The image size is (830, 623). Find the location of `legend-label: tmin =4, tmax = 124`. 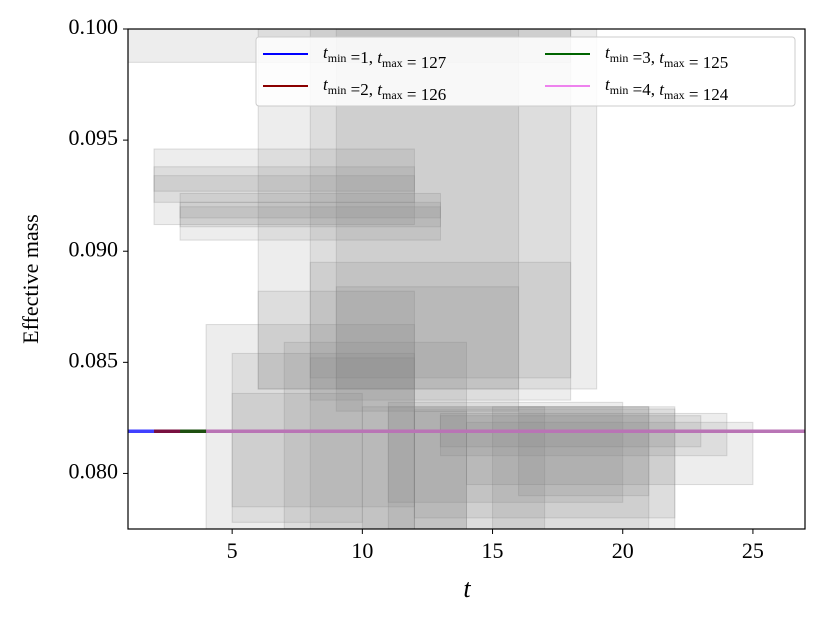

legend-label: tmin =4, tmax = 124 is located at coordinates (667, 89).